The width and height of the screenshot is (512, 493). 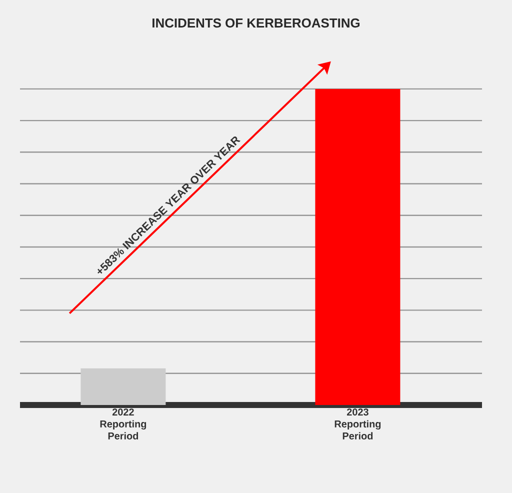 What do you see at coordinates (357, 424) in the screenshot?
I see `x-tick-label: 2023 Reporting Period` at bounding box center [357, 424].